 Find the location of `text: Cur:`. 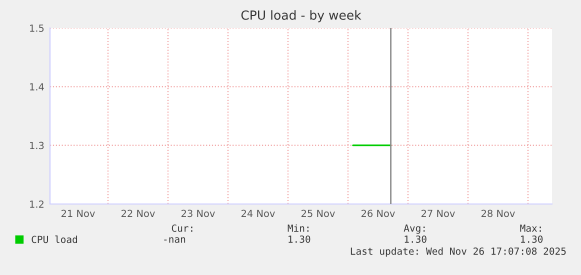

text: Cur: is located at coordinates (182, 228).